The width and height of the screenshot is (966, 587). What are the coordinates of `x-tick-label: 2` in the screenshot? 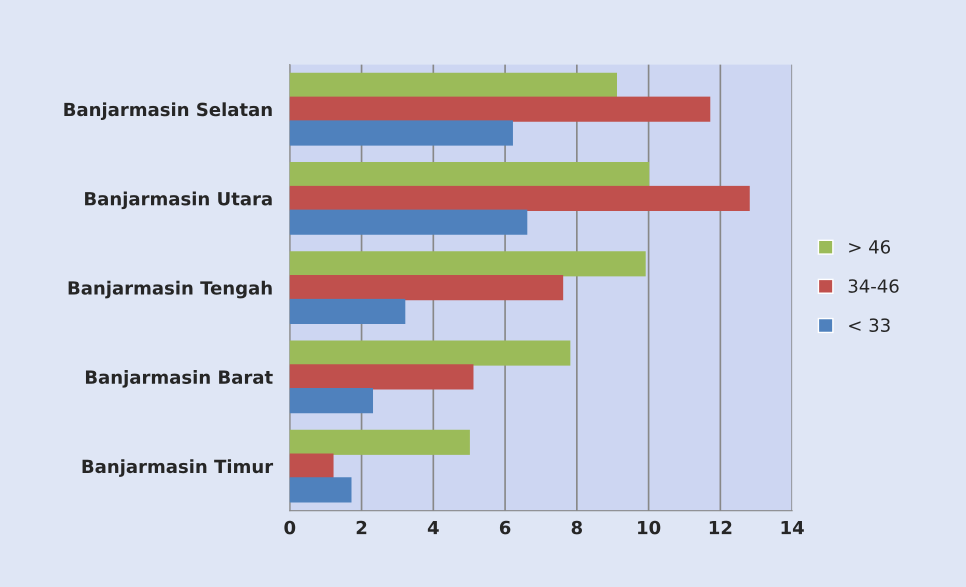 It's located at (361, 527).